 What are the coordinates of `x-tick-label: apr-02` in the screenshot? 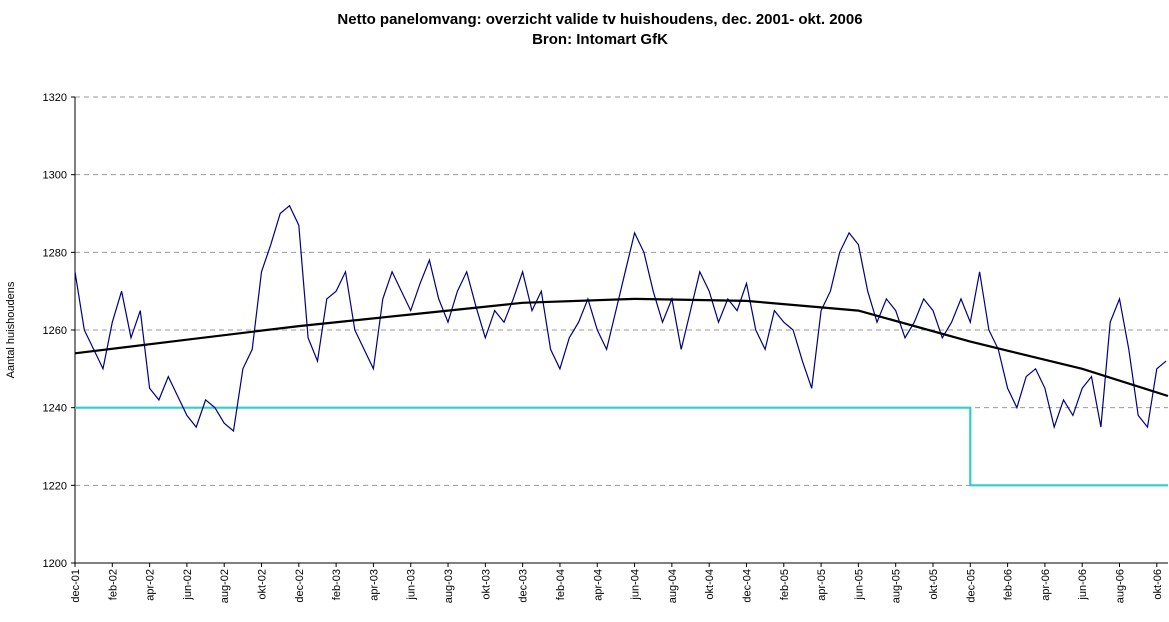 It's located at (151, 585).